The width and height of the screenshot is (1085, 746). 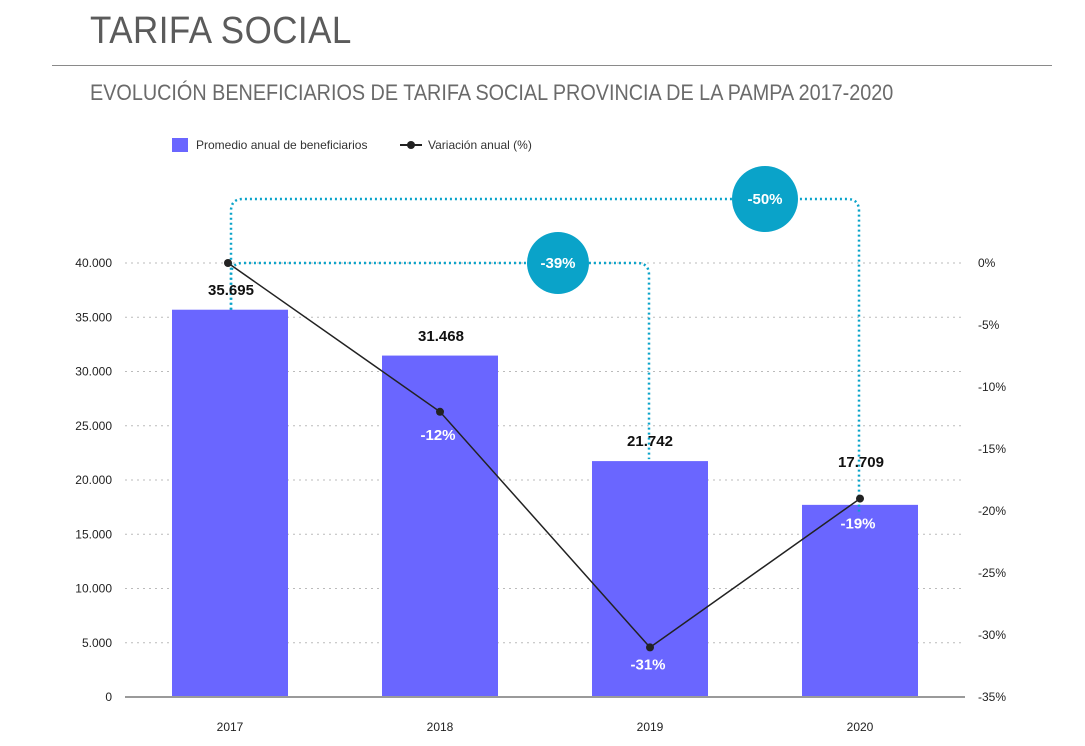 What do you see at coordinates (93, 534) in the screenshot?
I see `y-left-tick-label: 15.000` at bounding box center [93, 534].